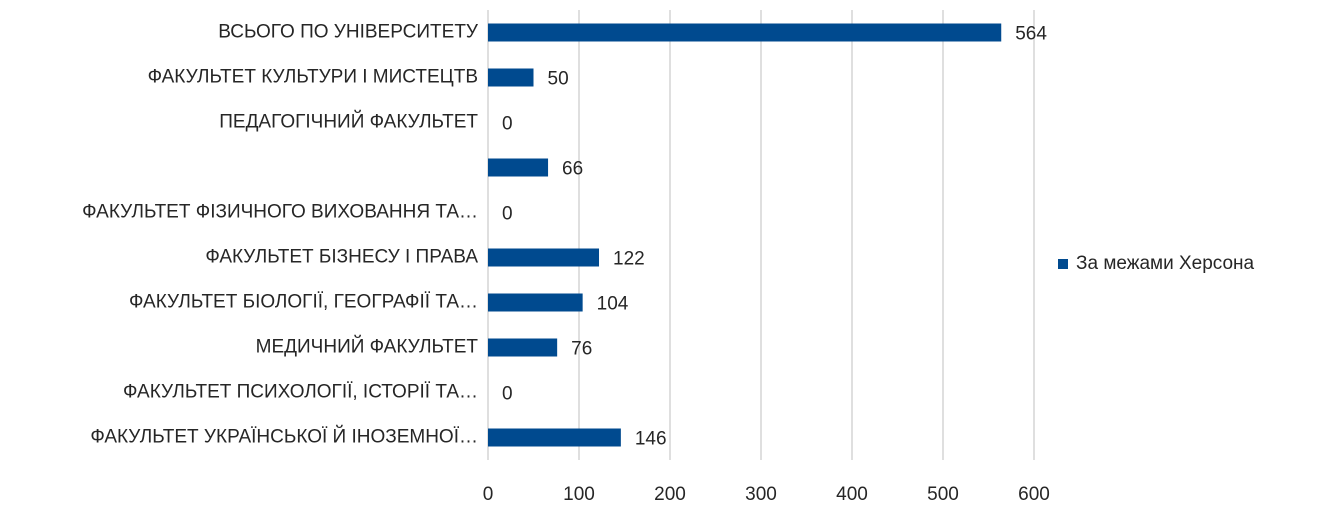 The height and width of the screenshot is (508, 1318). Describe the element at coordinates (572, 169) in the screenshot. I see `value-label: 66` at that location.